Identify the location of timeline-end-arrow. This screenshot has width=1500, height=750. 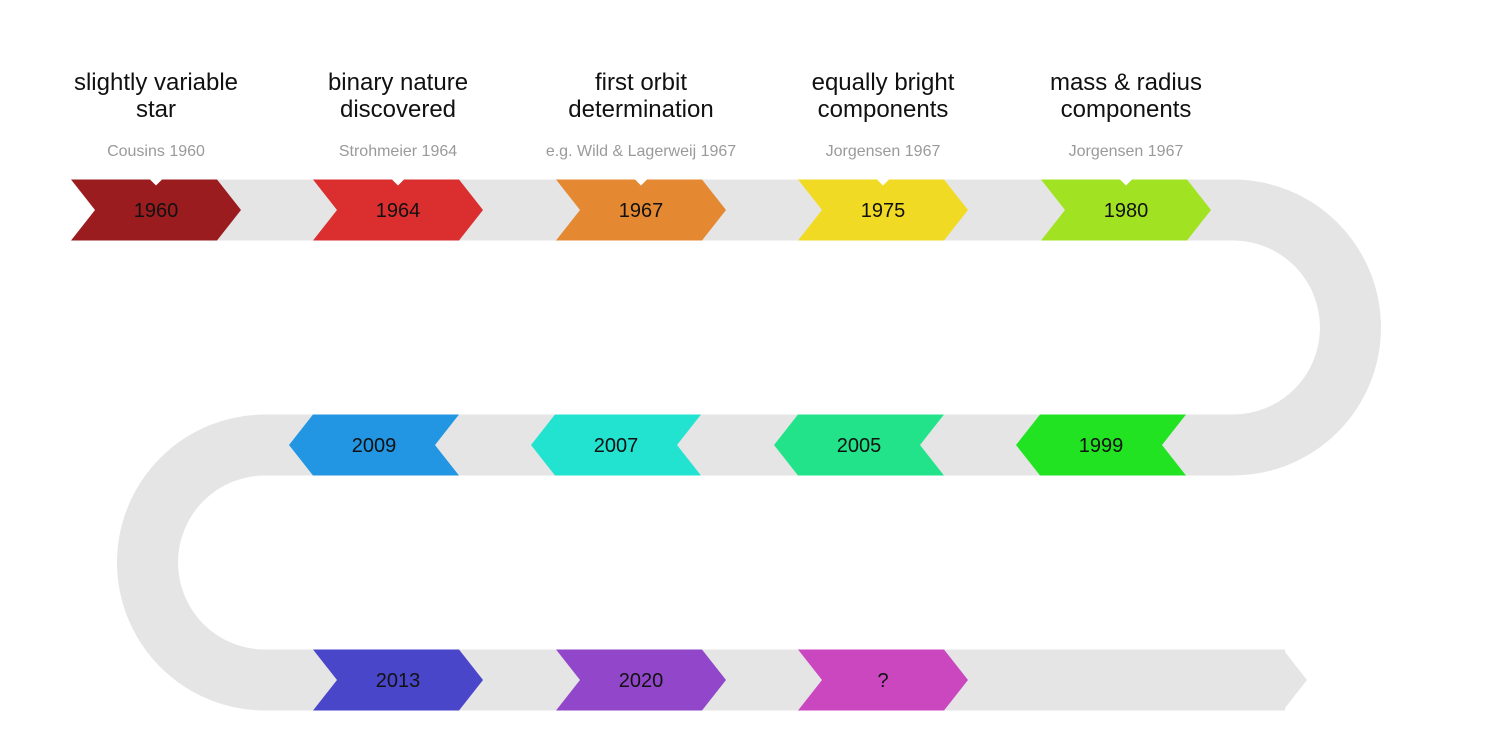
(1295, 680).